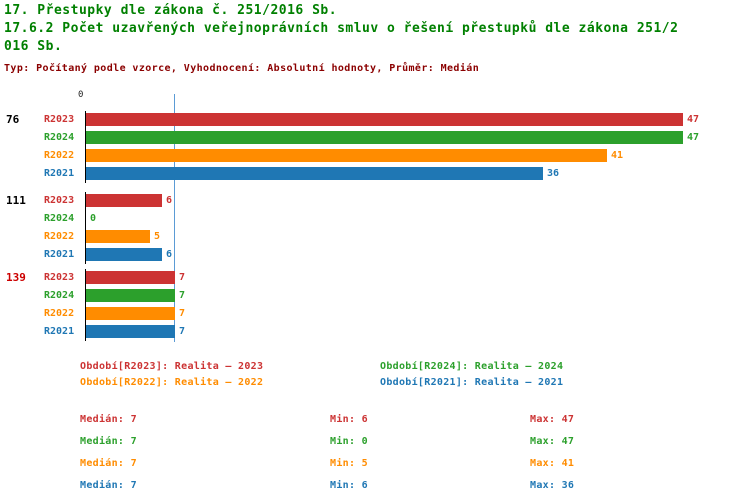  What do you see at coordinates (172, 366) in the screenshot?
I see `legend-item-r2023: Období[R2023]: Realita – 2023` at bounding box center [172, 366].